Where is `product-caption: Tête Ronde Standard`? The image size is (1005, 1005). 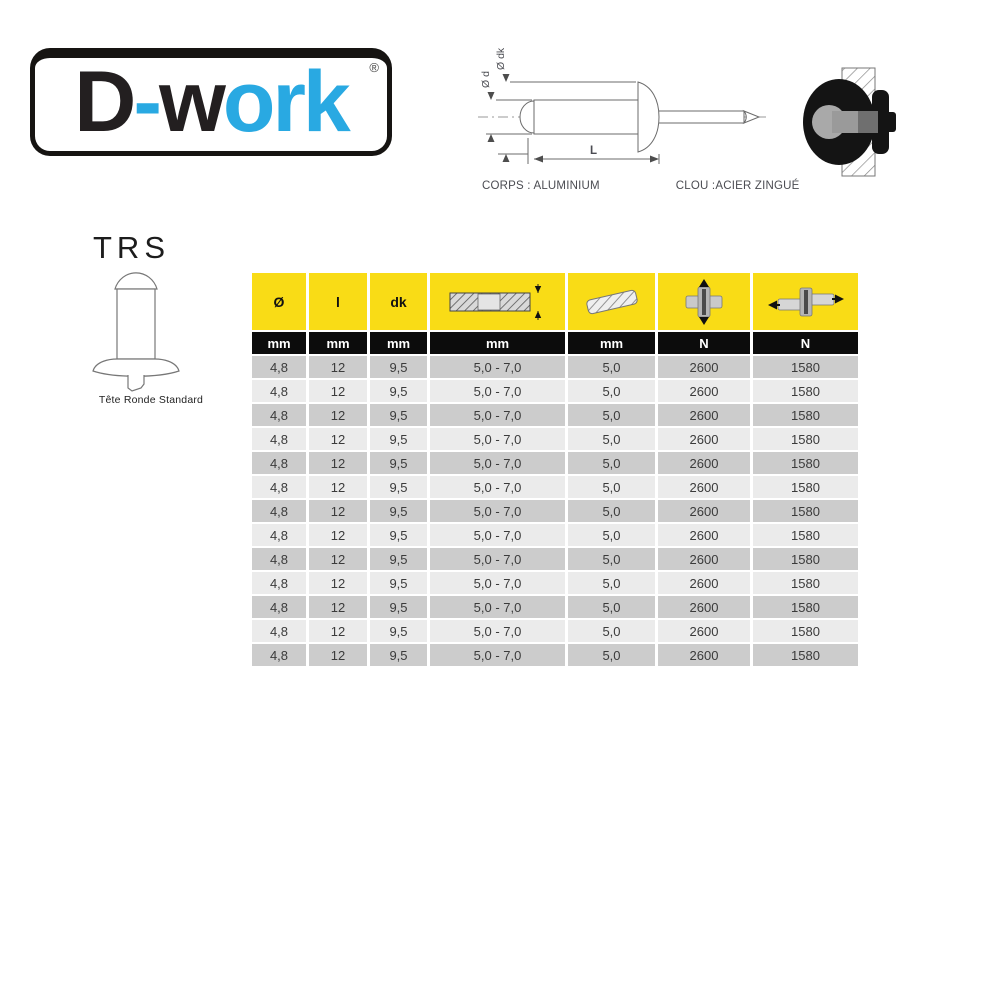
product-caption: Tête Ronde Standard is located at coordinates (151, 400).